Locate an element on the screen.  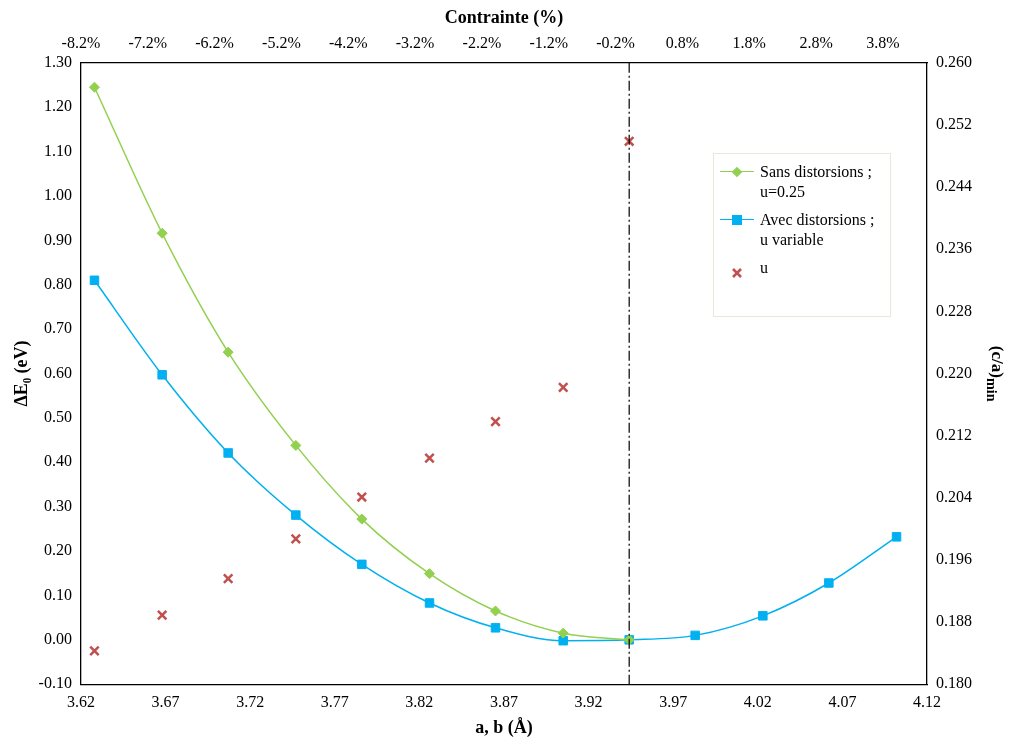
x2-tick-label: 0.8% is located at coordinates (682, 43).